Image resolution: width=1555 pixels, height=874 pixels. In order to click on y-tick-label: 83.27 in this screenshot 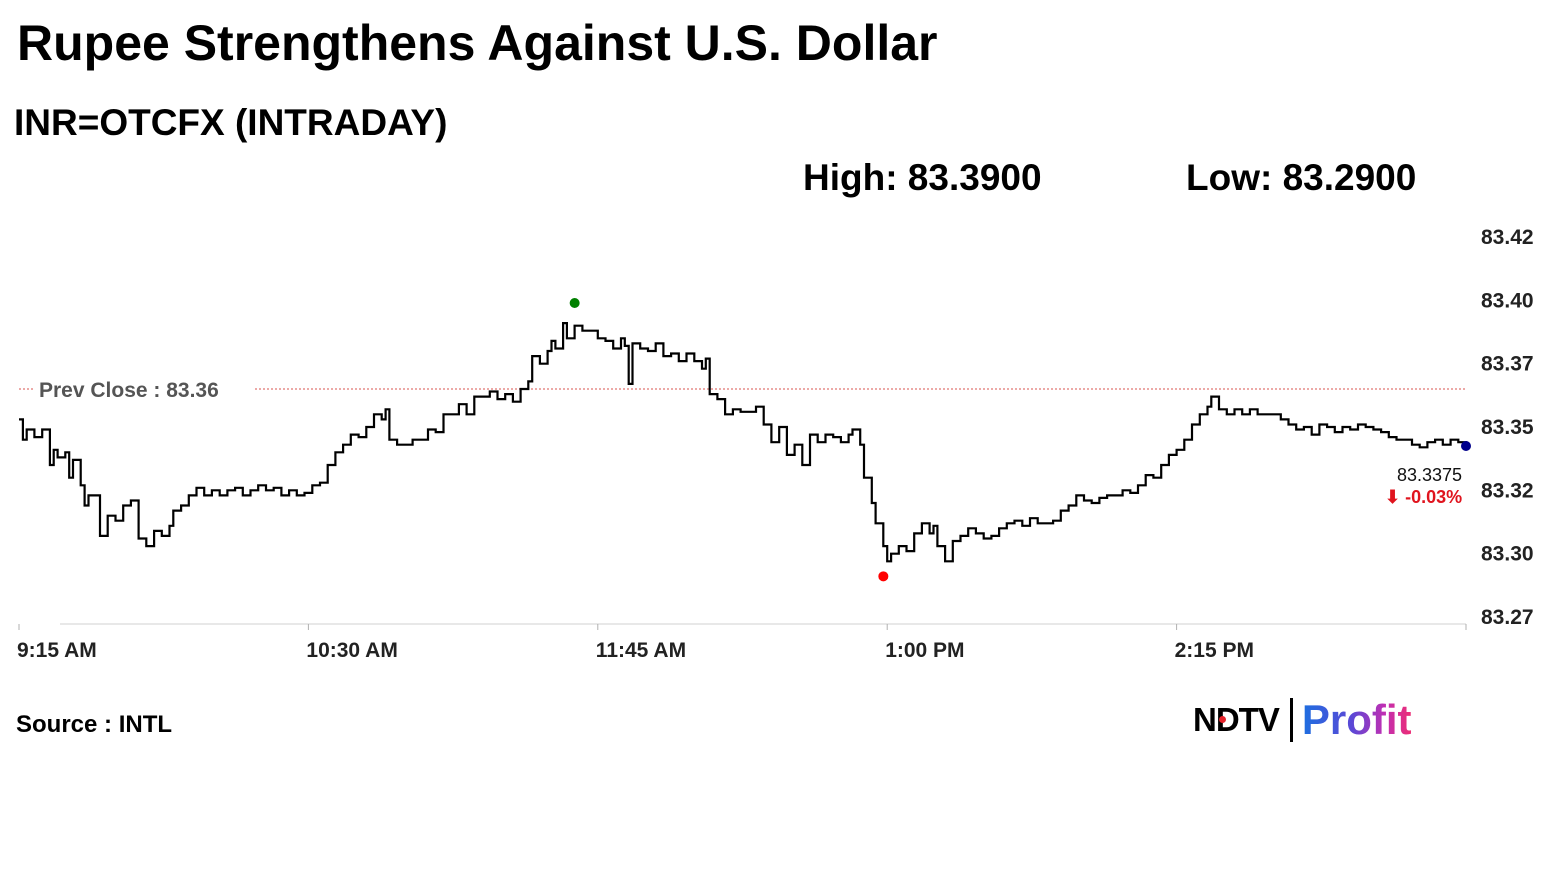, I will do `click(1507, 617)`.